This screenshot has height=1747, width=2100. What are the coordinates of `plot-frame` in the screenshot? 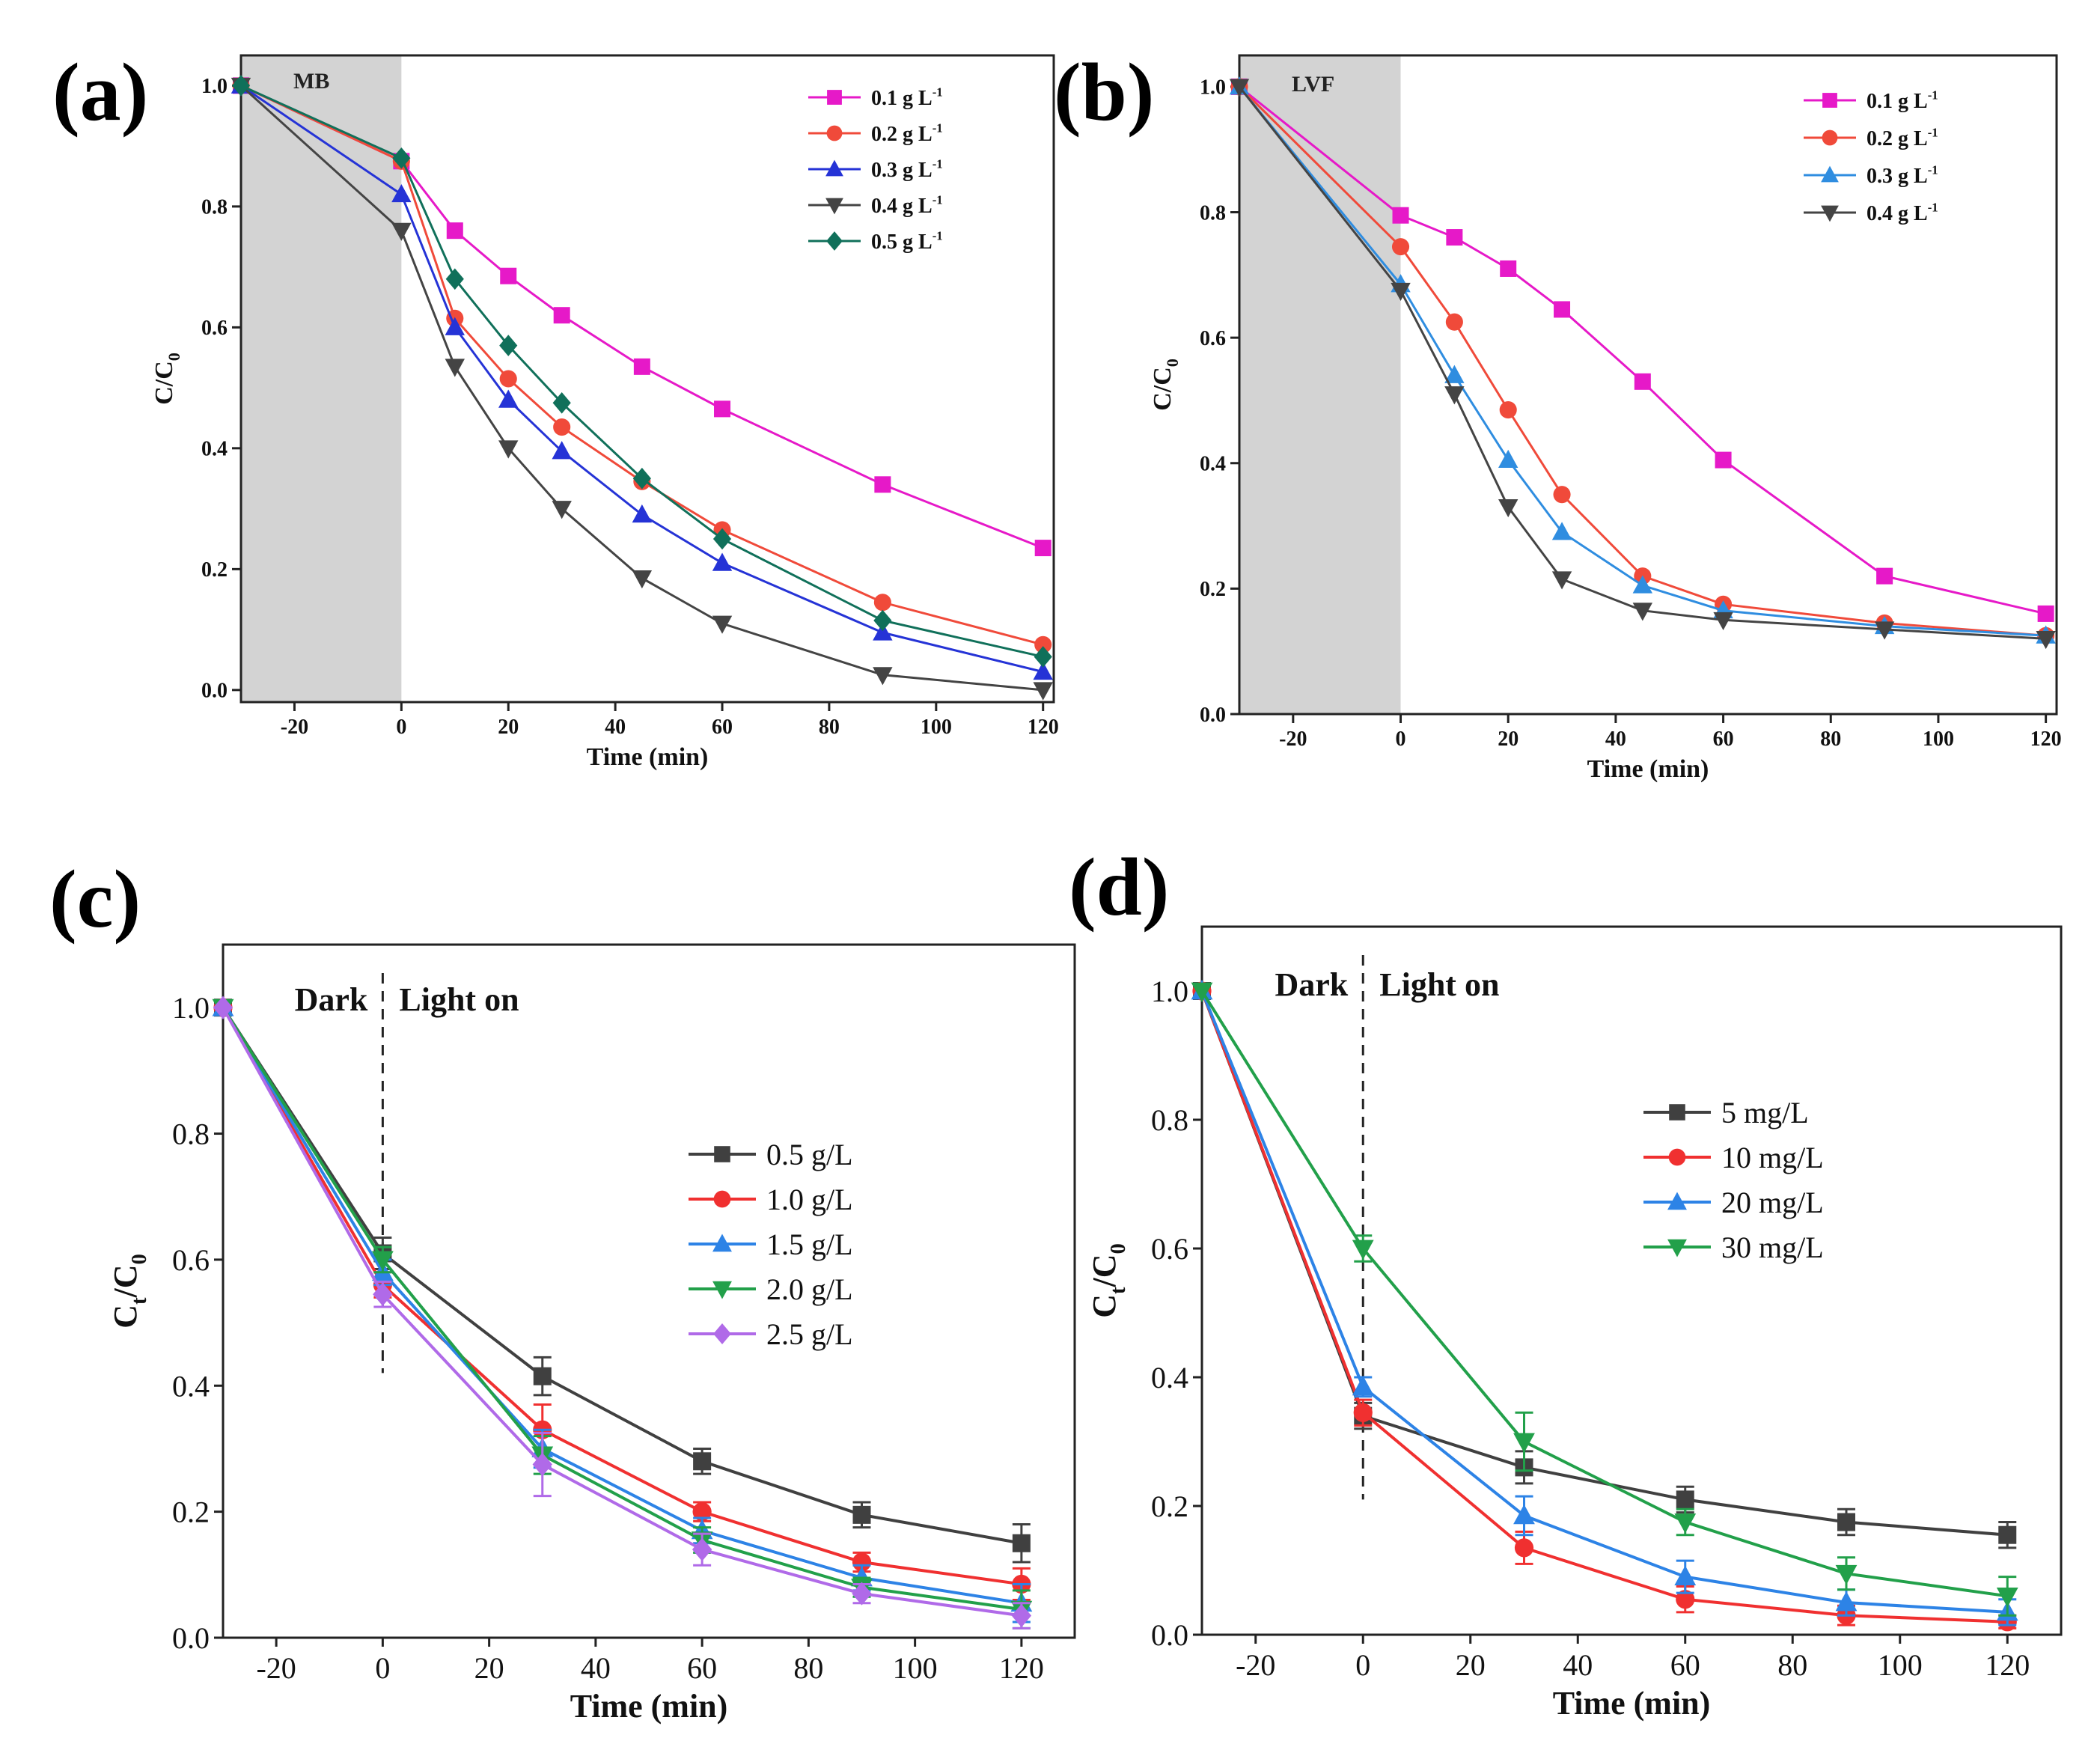 It's located at (1648, 385).